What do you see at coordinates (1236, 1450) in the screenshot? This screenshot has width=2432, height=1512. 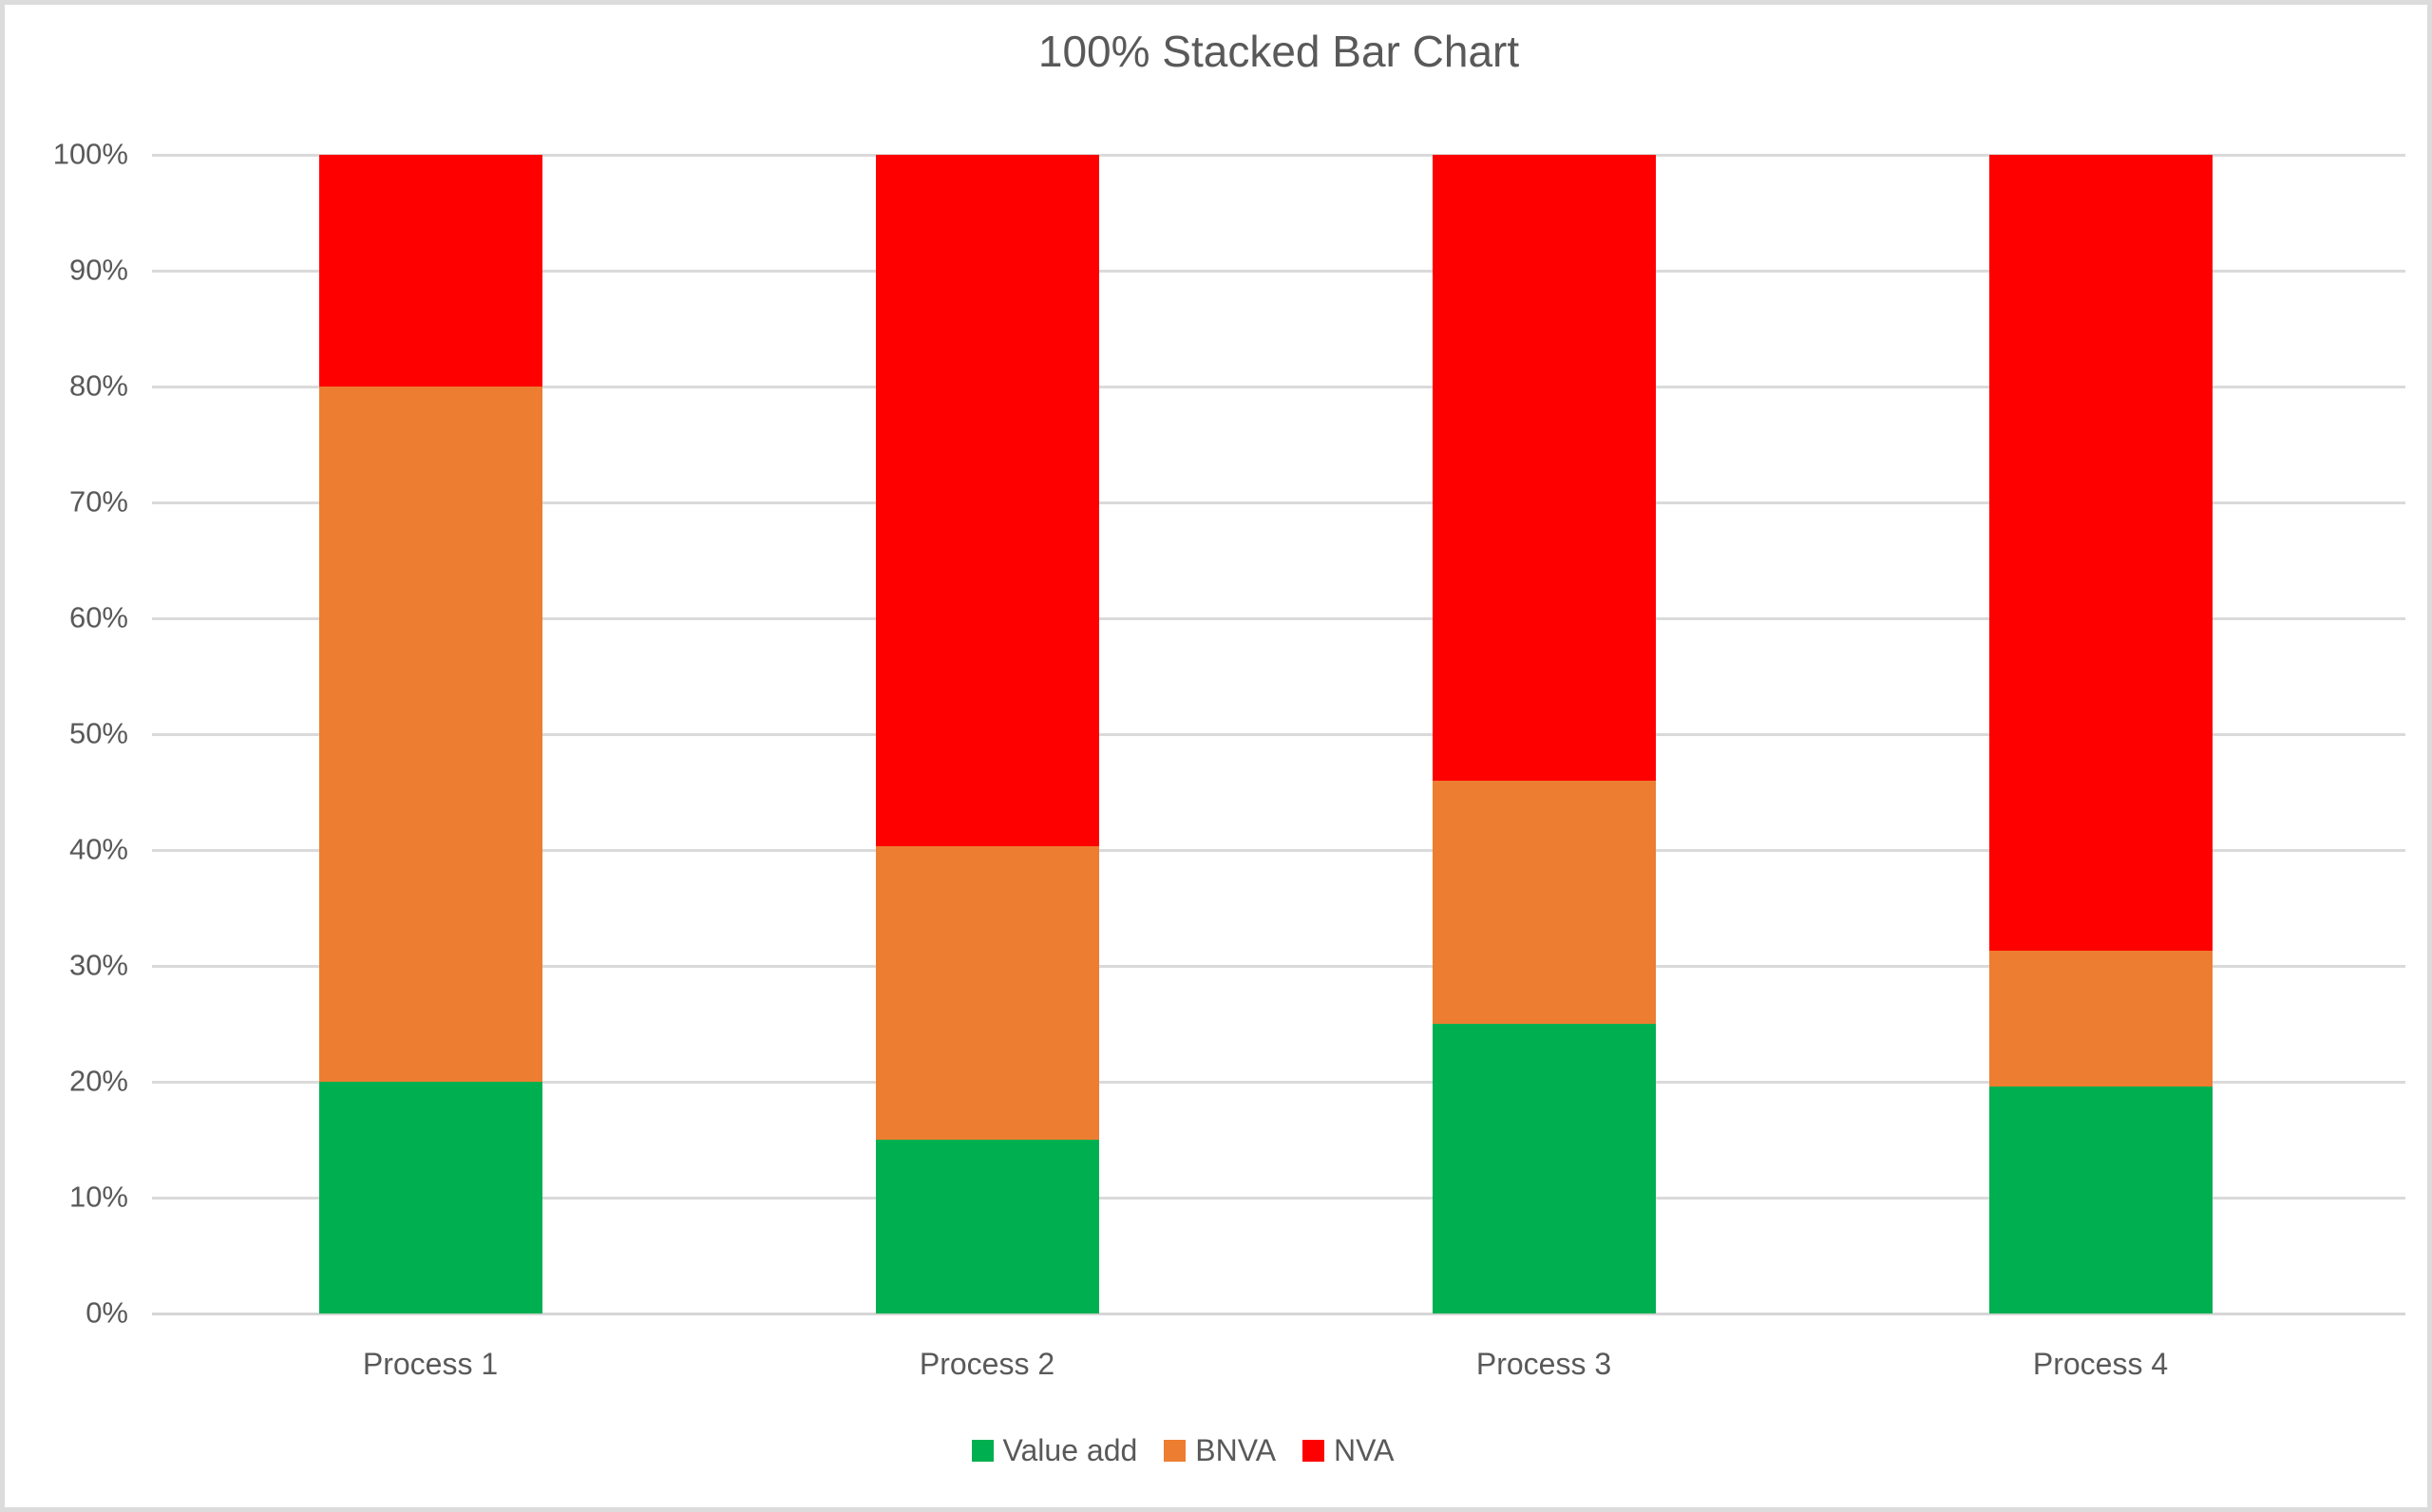 I see `legend-label: BNVA` at bounding box center [1236, 1450].